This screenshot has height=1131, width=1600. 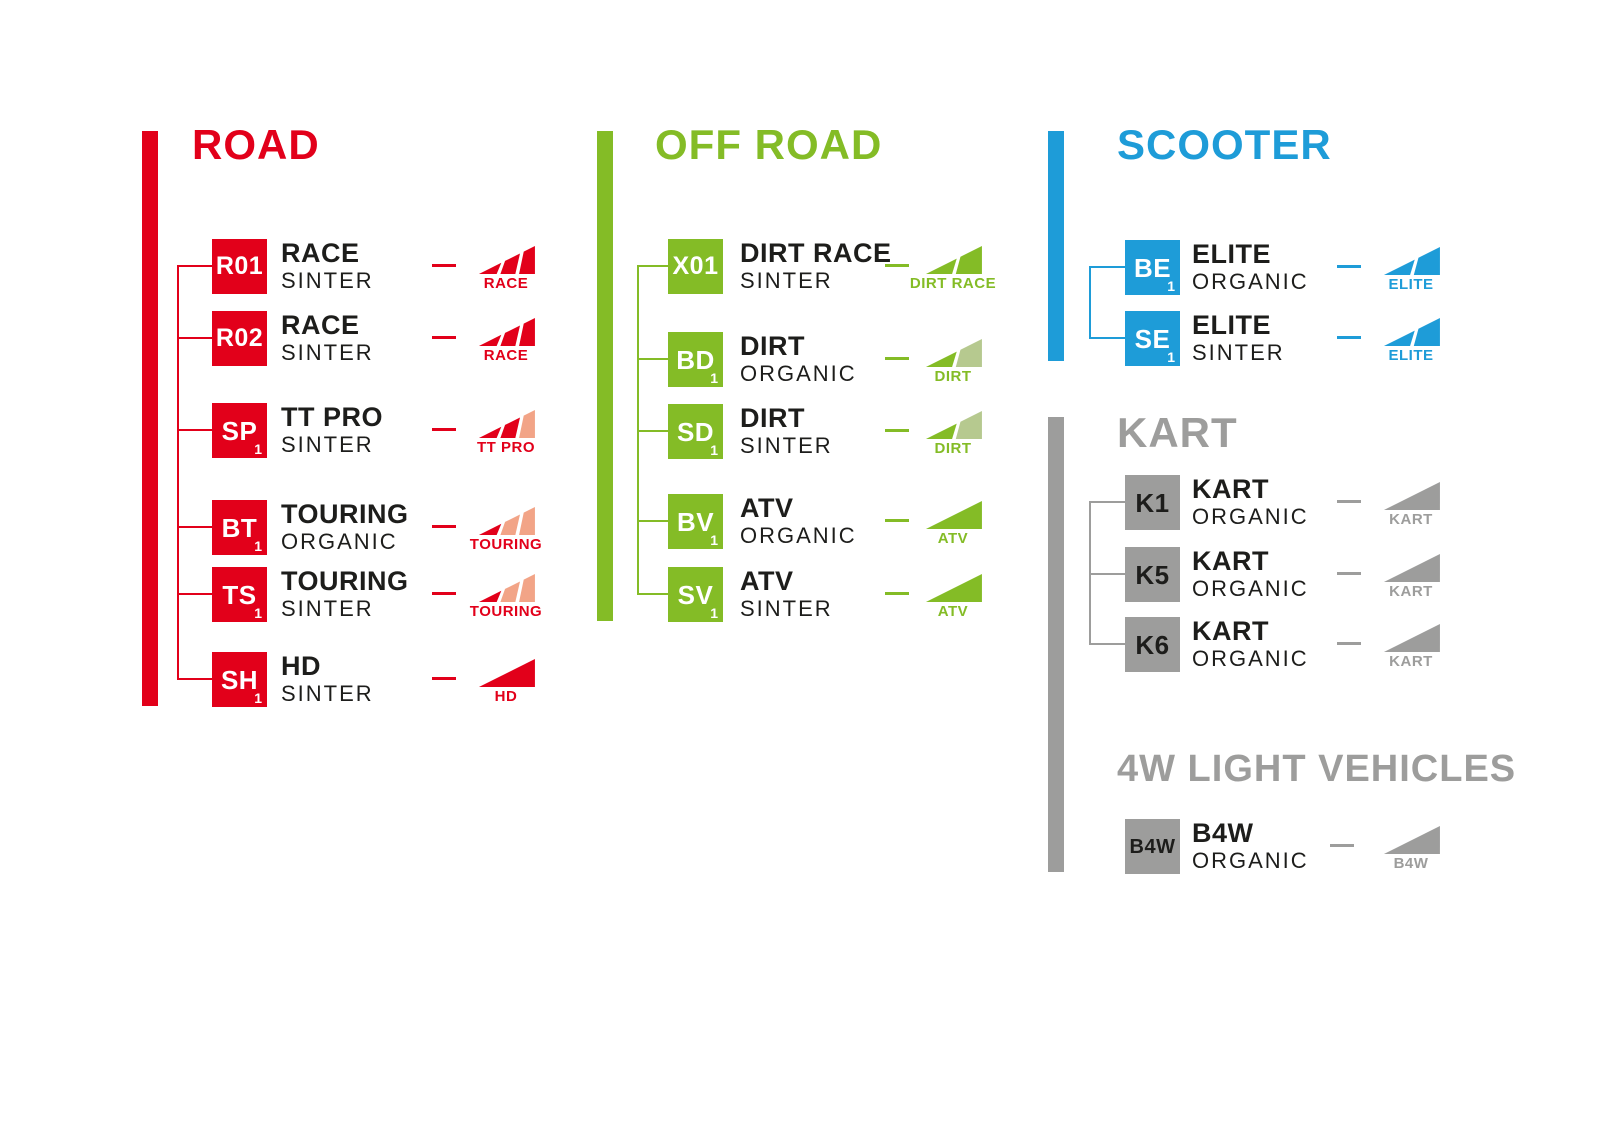 I want to click on product-code-box: TS 1, so click(x=239, y=594).